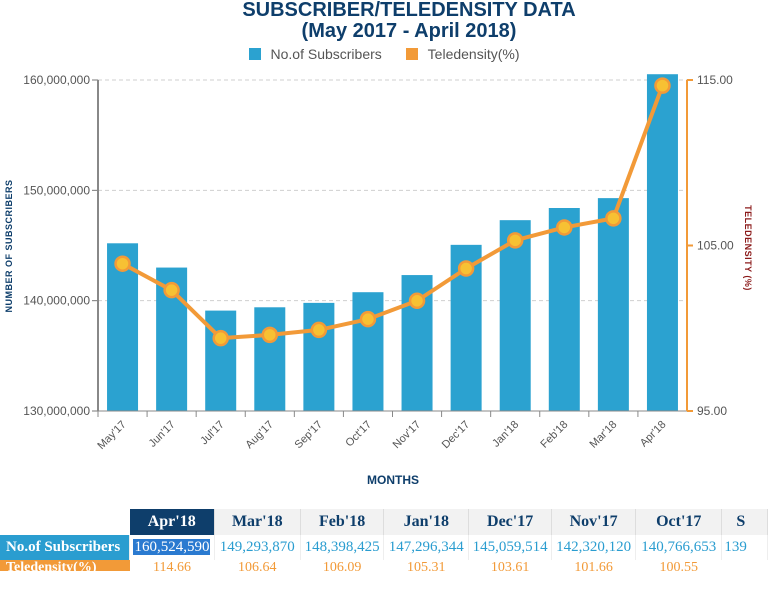  What do you see at coordinates (65, 565) in the screenshot?
I see `teledensity-row-label: Teledensity(%)` at bounding box center [65, 565].